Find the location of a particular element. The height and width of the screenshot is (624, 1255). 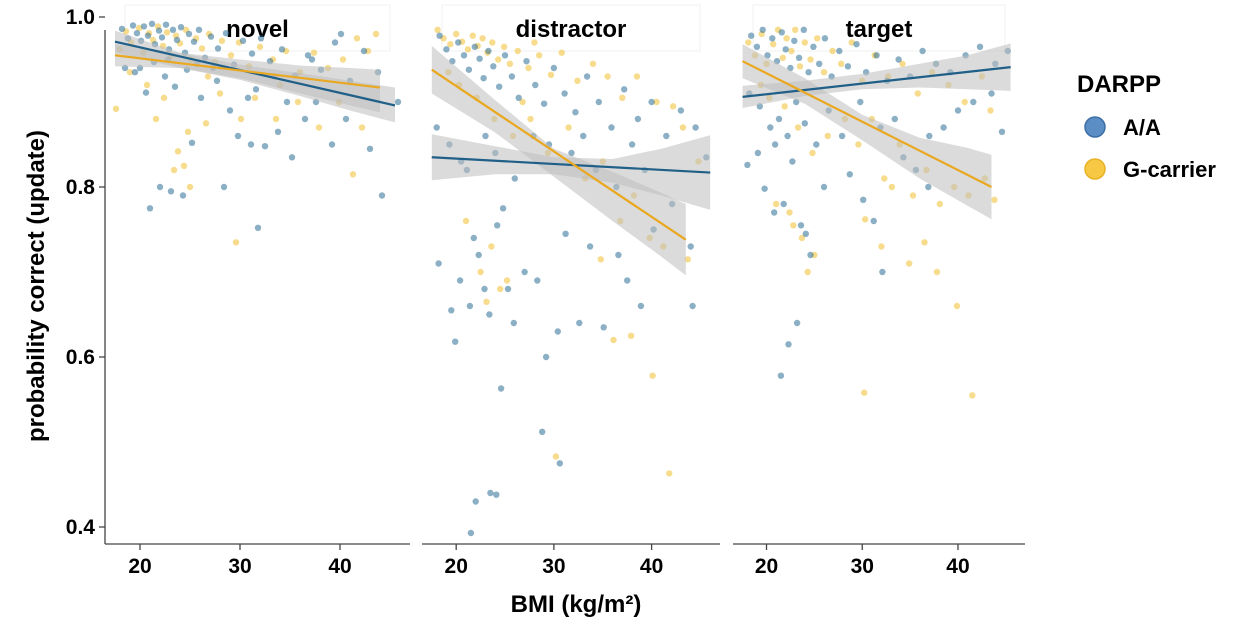

legend-label-aa: A/A is located at coordinates (1142, 127).